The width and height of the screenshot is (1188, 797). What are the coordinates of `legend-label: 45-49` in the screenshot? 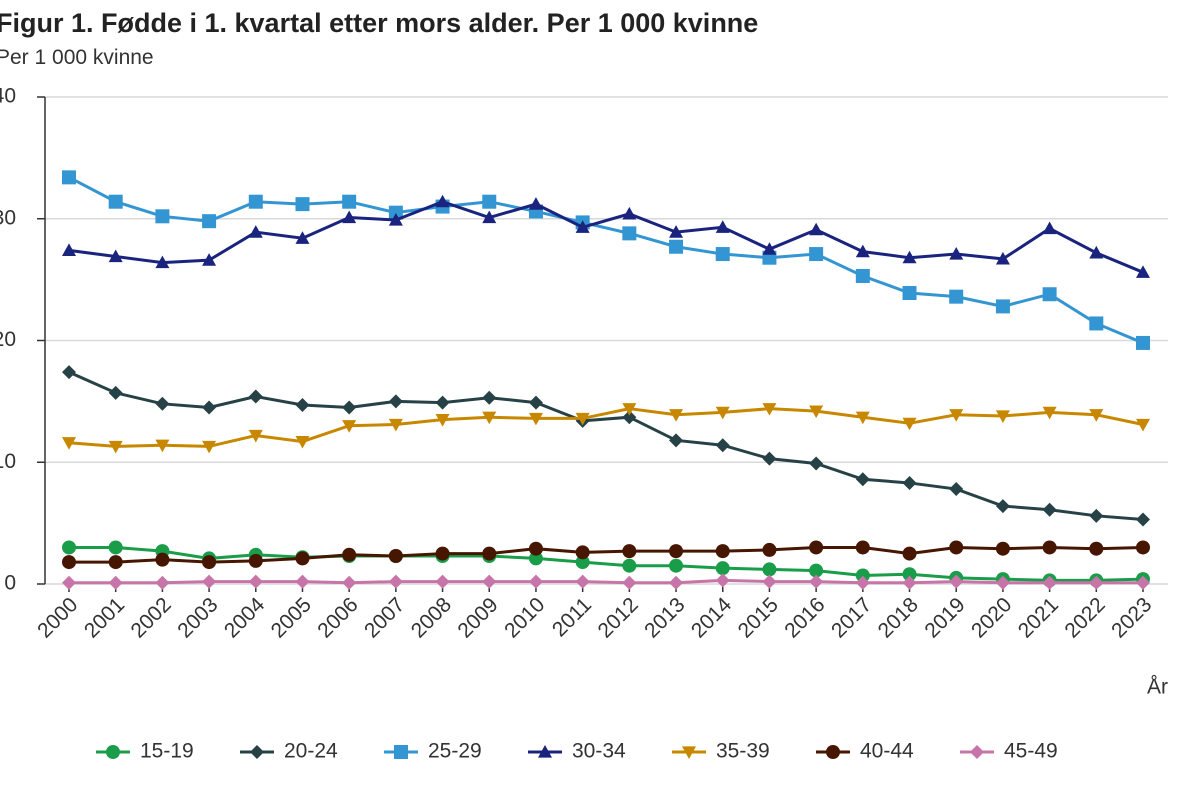 It's located at (1031, 751).